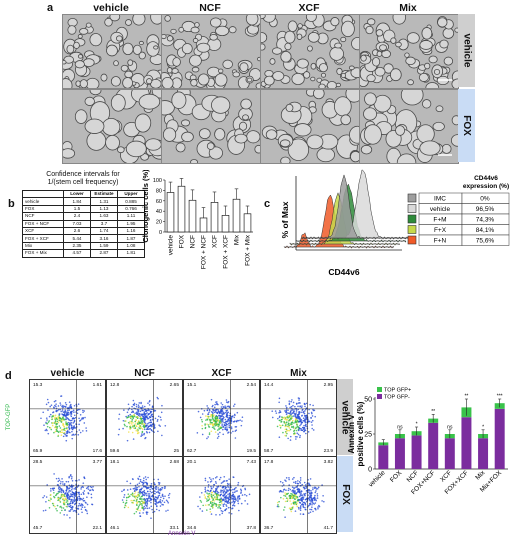 This screenshot has width=513, height=550. Describe the element at coordinates (467, 50) in the screenshot. I see `panel-a-row-label-vehicle: vehicle` at that location.